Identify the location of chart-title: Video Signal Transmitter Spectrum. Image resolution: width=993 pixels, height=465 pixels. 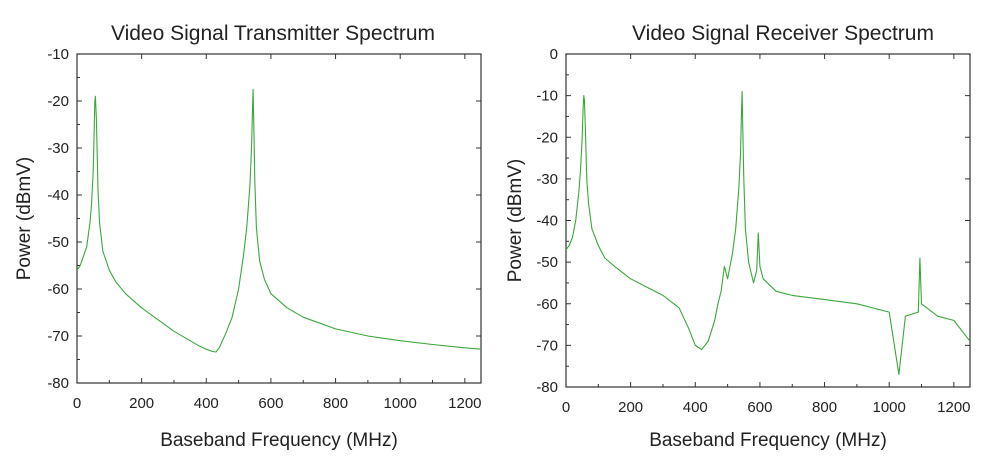
(273, 33).